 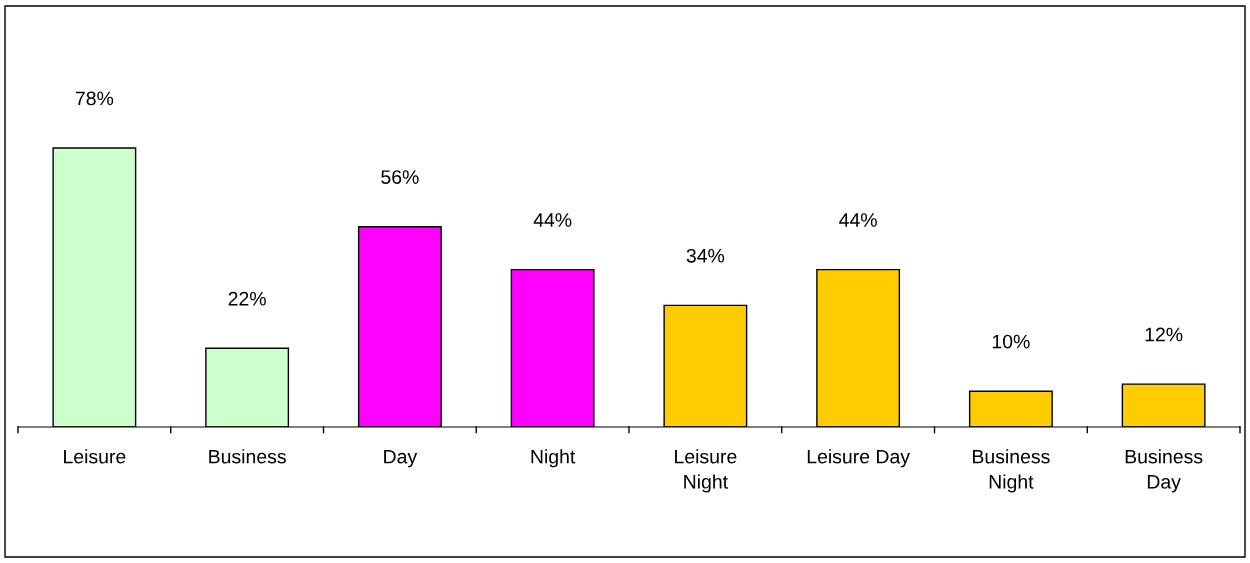 What do you see at coordinates (1164, 334) in the screenshot?
I see `data-label: 12%` at bounding box center [1164, 334].